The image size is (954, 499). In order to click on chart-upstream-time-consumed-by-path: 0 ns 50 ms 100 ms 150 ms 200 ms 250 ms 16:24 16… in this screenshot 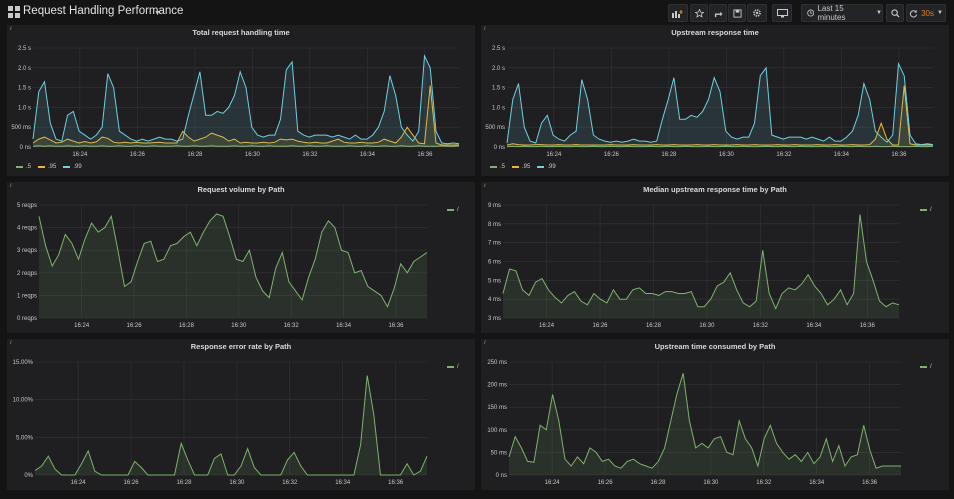, I will do `click(694, 423)`.